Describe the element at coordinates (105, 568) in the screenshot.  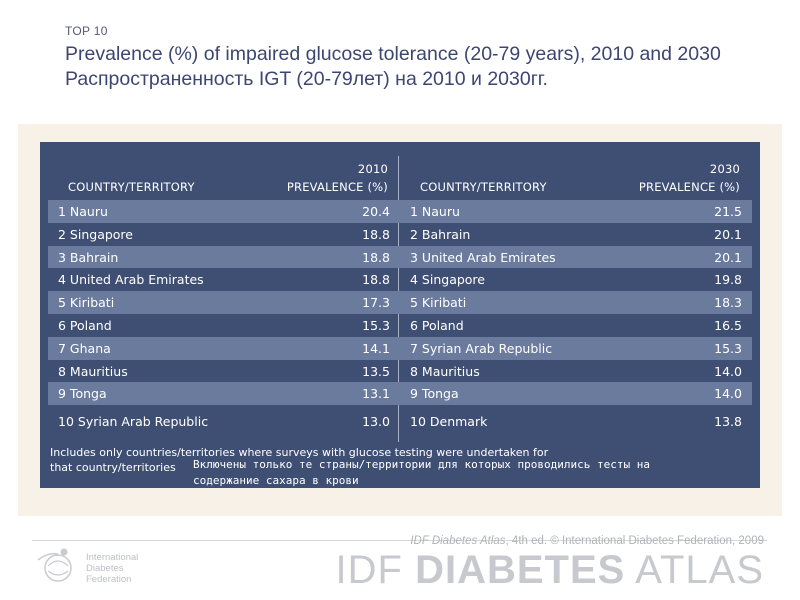
I see `logo-text-line: Diabetes` at that location.